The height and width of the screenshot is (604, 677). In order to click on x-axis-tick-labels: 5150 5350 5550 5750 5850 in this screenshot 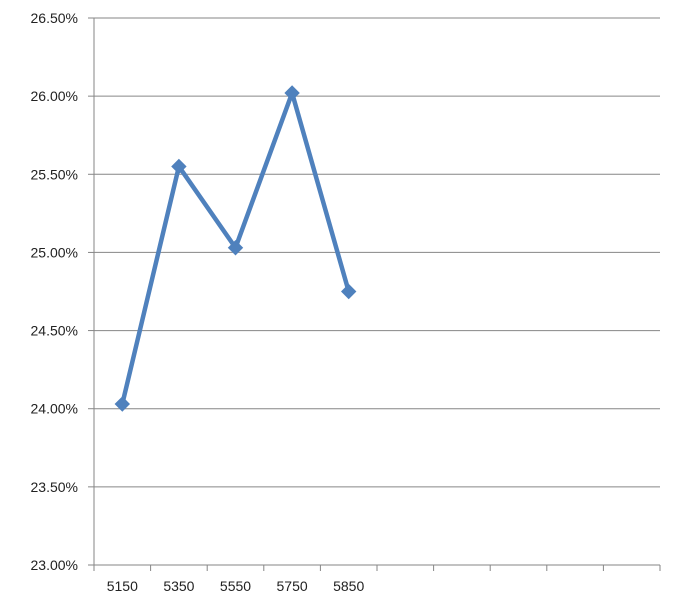, I will do `click(236, 586)`.